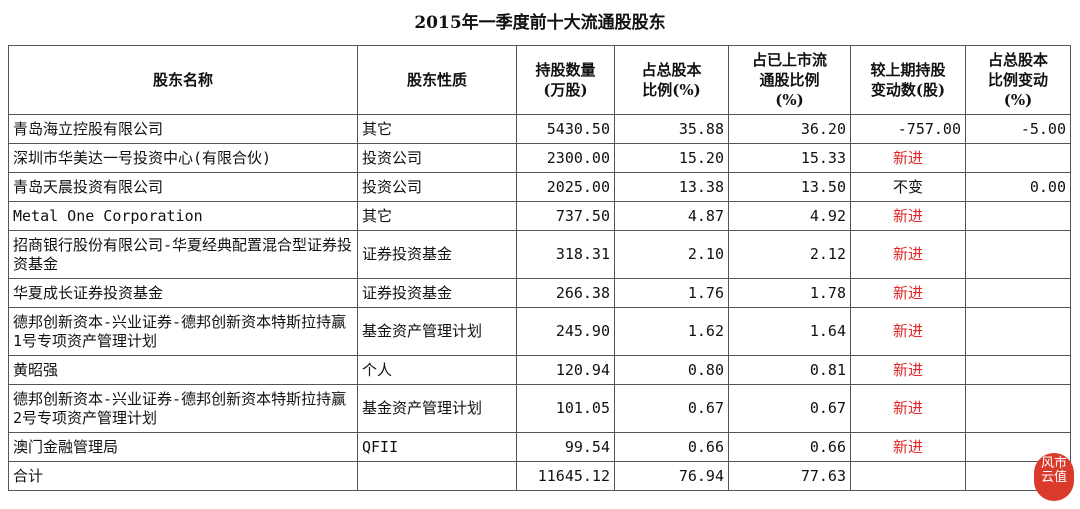 The height and width of the screenshot is (509, 1080). What do you see at coordinates (671, 80) in the screenshot?
I see `header-col-pct-total: 占总股本 比例(%)` at bounding box center [671, 80].